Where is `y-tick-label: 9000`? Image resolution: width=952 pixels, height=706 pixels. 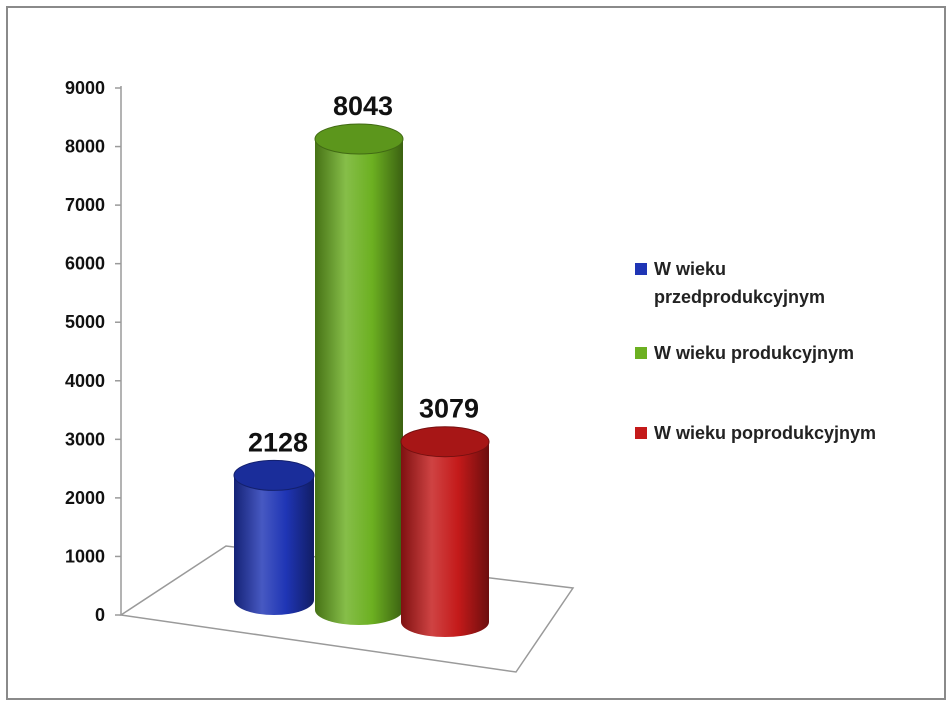 y-tick-label: 9000 is located at coordinates (85, 88).